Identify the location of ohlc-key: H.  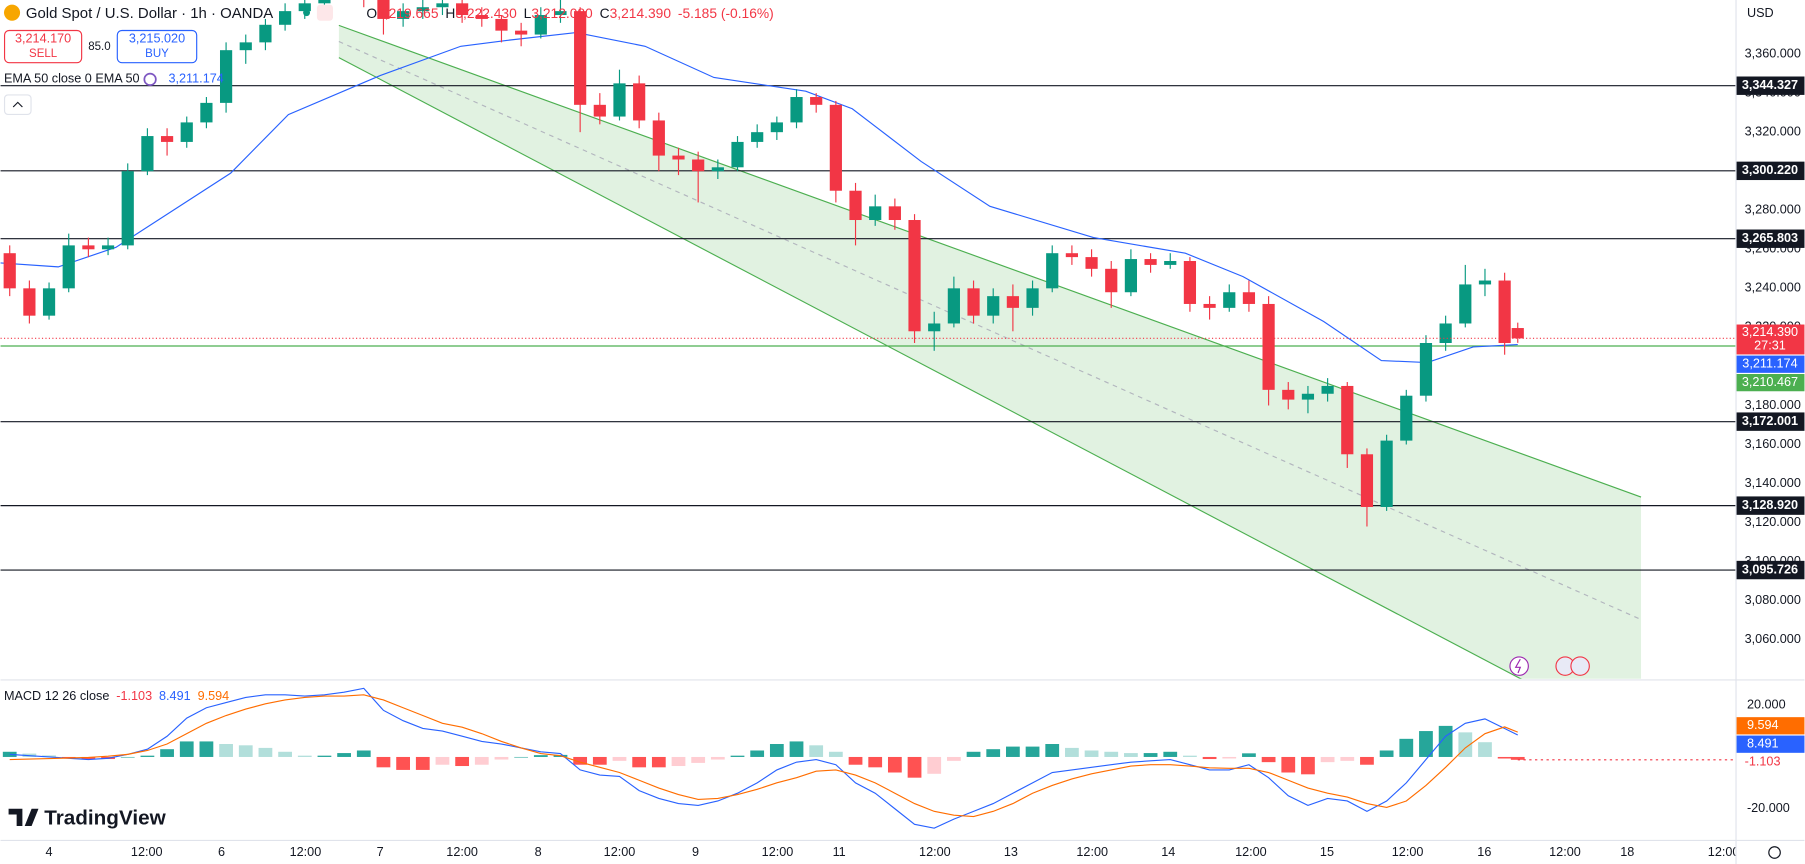
(450, 12).